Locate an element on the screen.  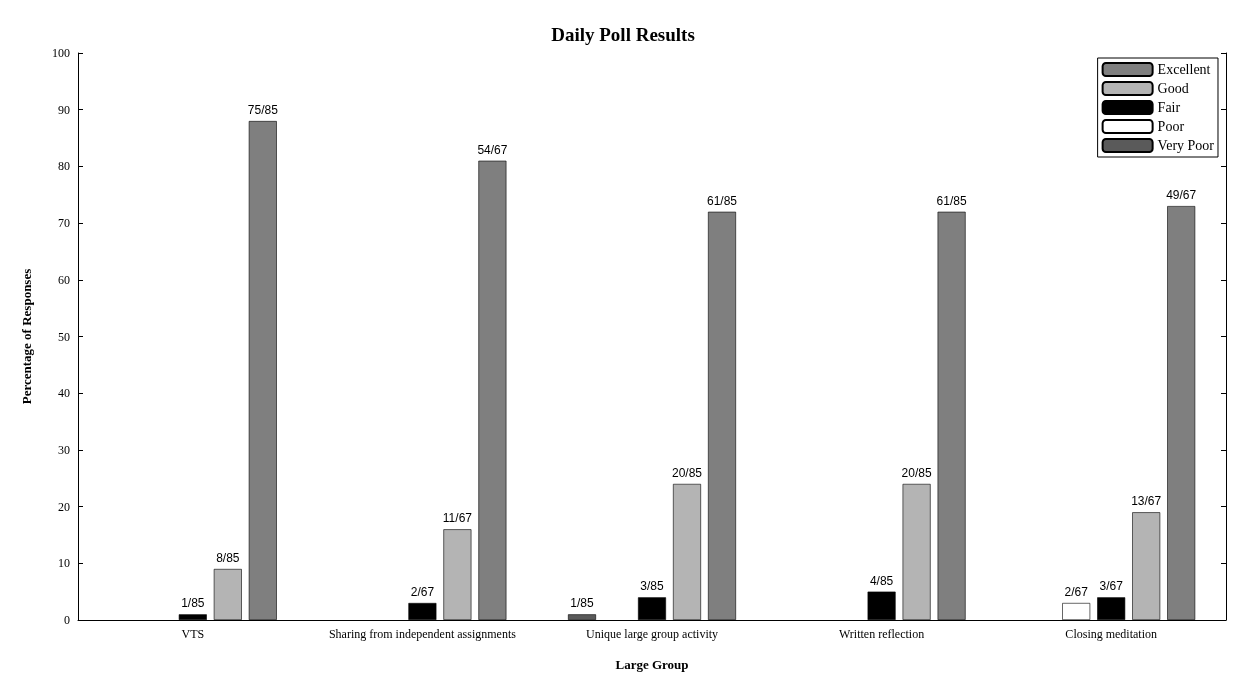
data-label: 54/67 is located at coordinates (492, 149).